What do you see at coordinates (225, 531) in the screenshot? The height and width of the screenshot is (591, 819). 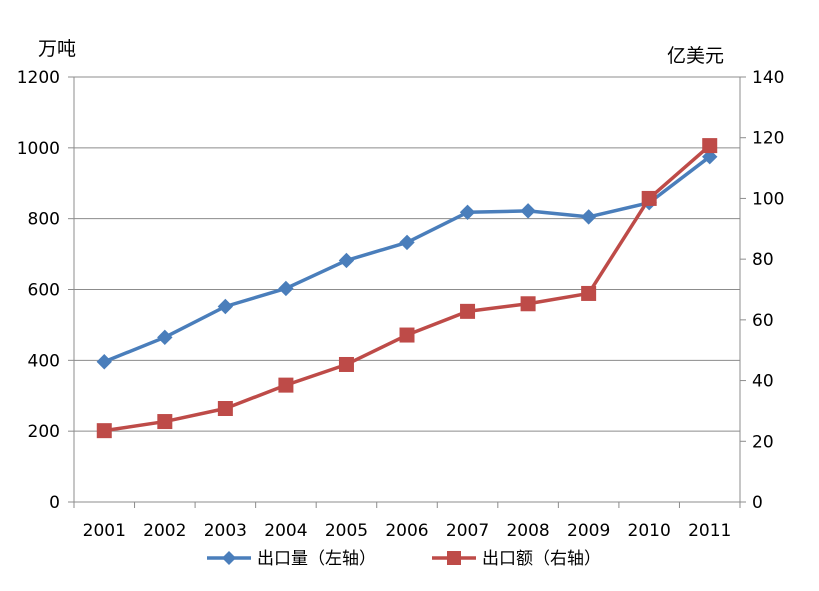 I see `x-tick-label: 2003` at bounding box center [225, 531].